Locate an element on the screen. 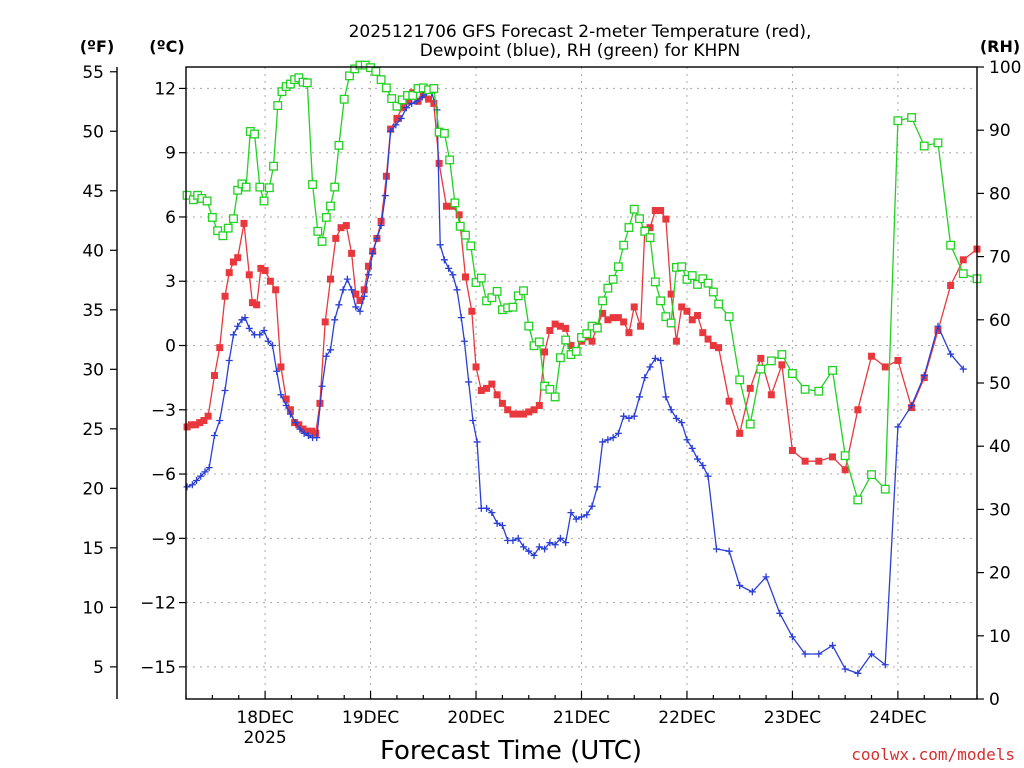 The height and width of the screenshot is (768, 1024). fahrenheit-tick-label: 35 is located at coordinates (93, 311).